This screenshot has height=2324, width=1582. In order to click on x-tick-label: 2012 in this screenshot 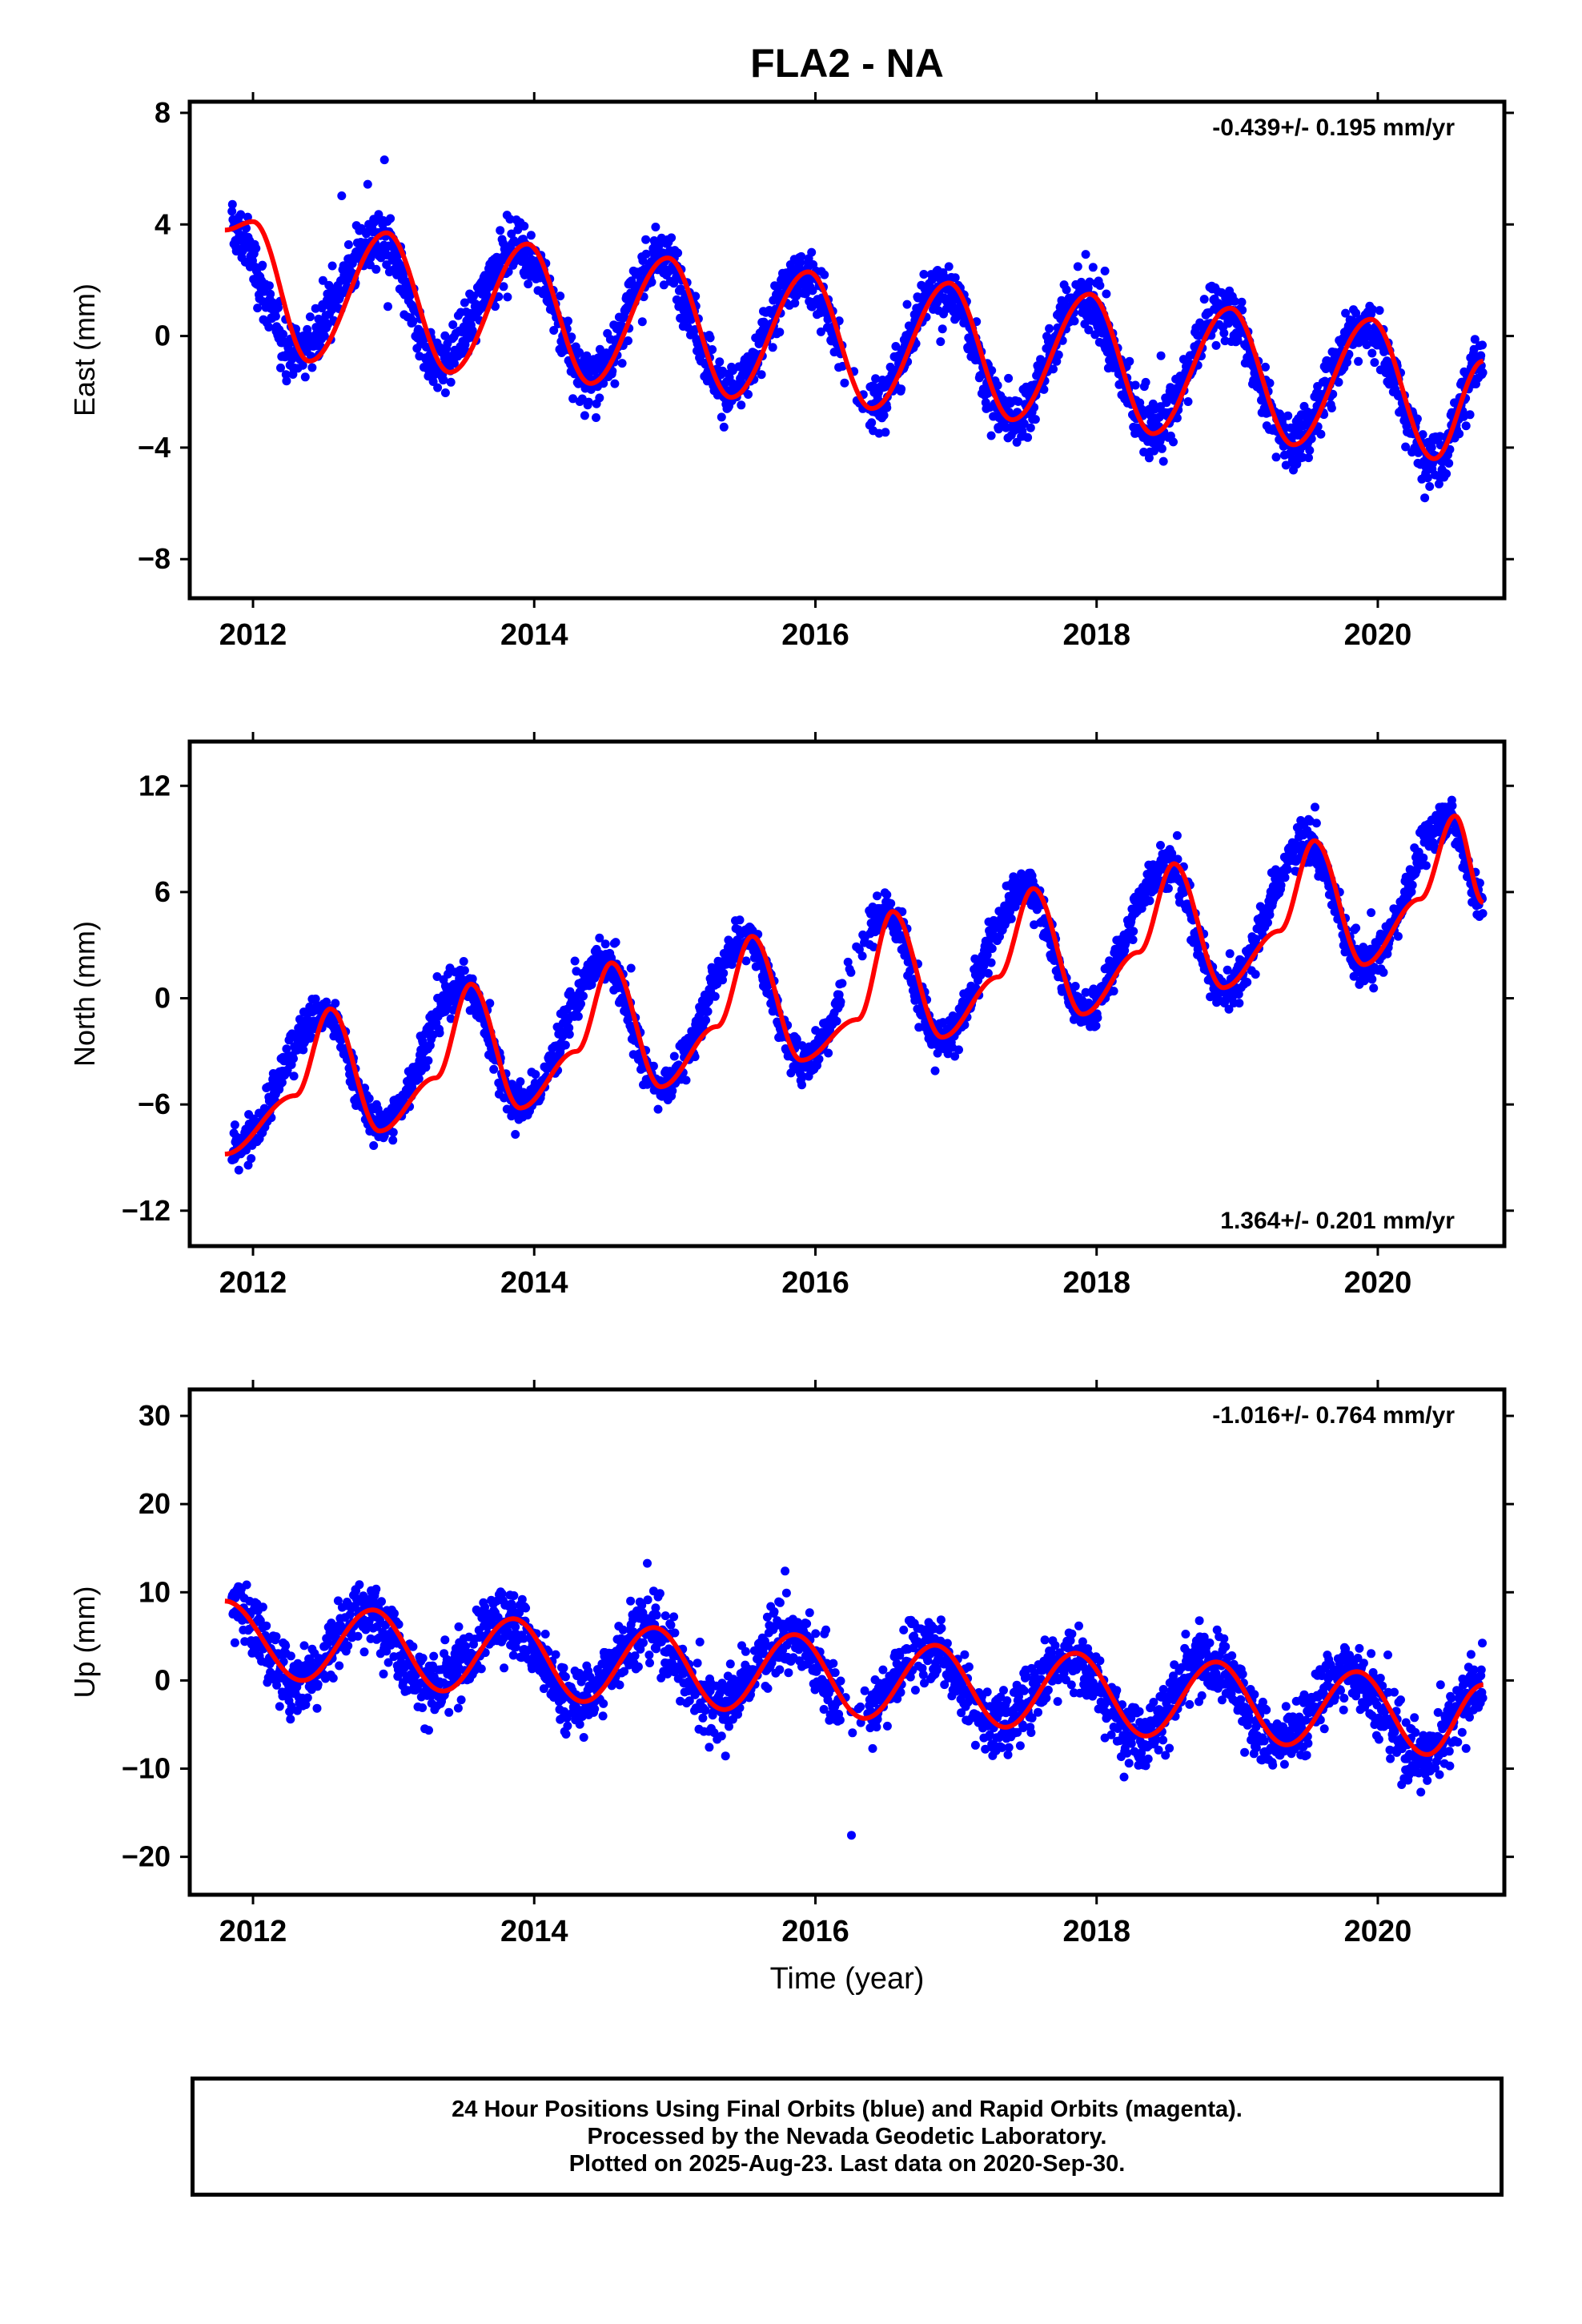, I will do `click(253, 635)`.